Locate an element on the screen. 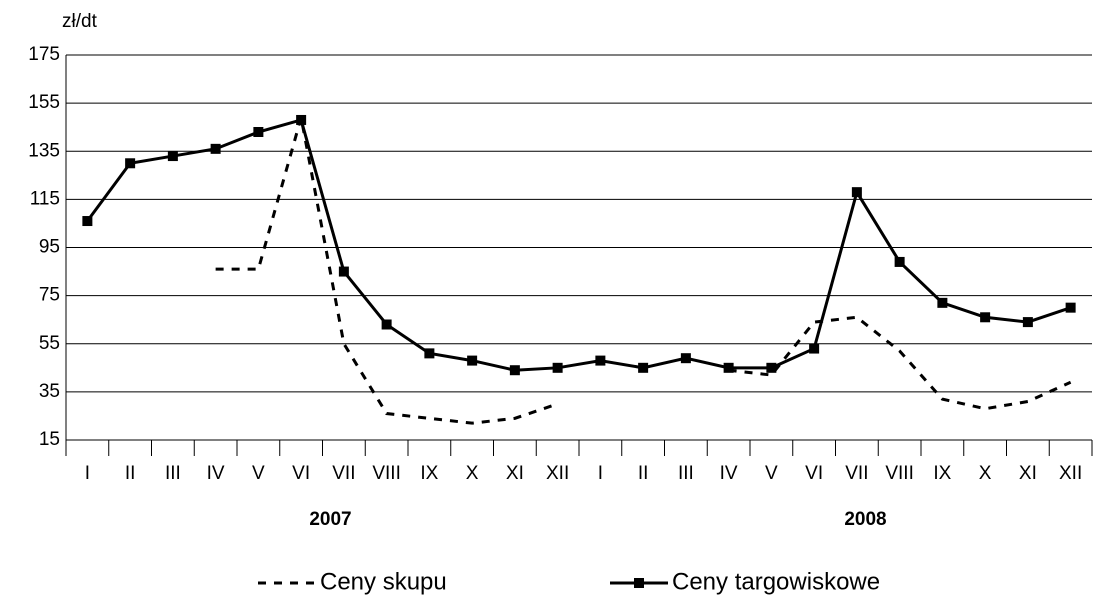 This screenshot has height=608, width=1102. y-tick-label: 15 is located at coordinates (49, 439).